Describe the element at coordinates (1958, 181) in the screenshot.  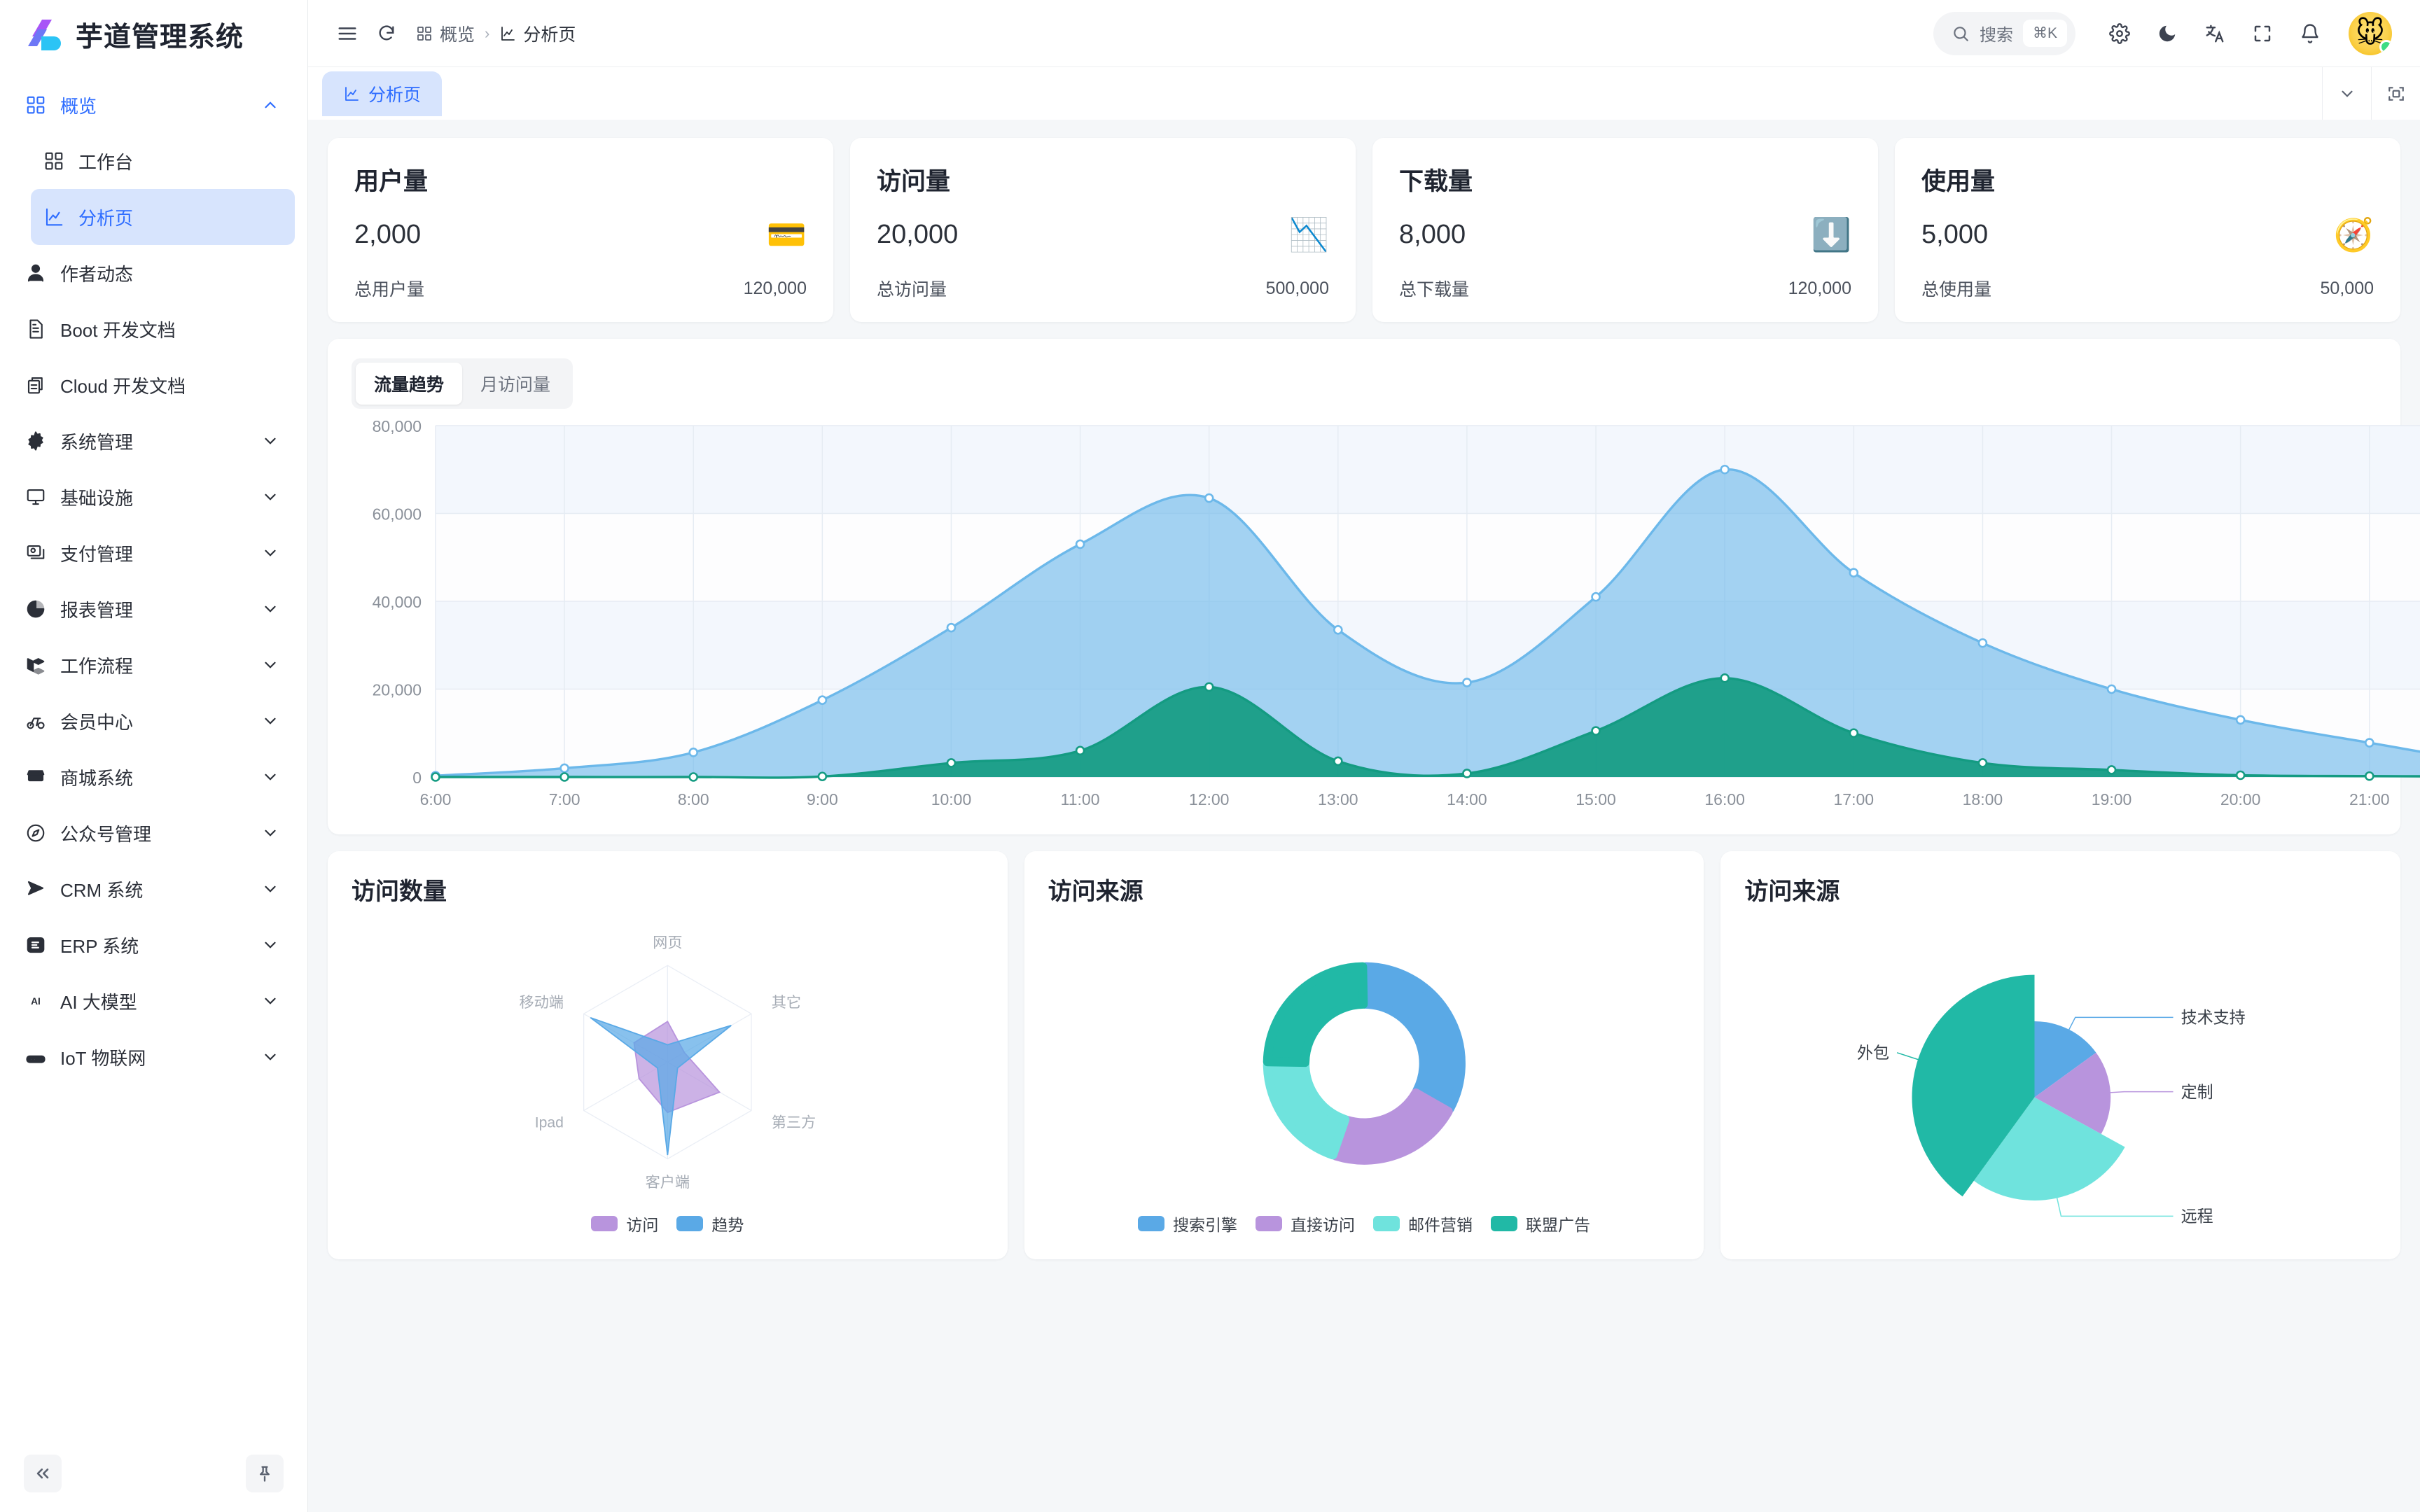
I see `stat-card-title: 使用量` at that location.